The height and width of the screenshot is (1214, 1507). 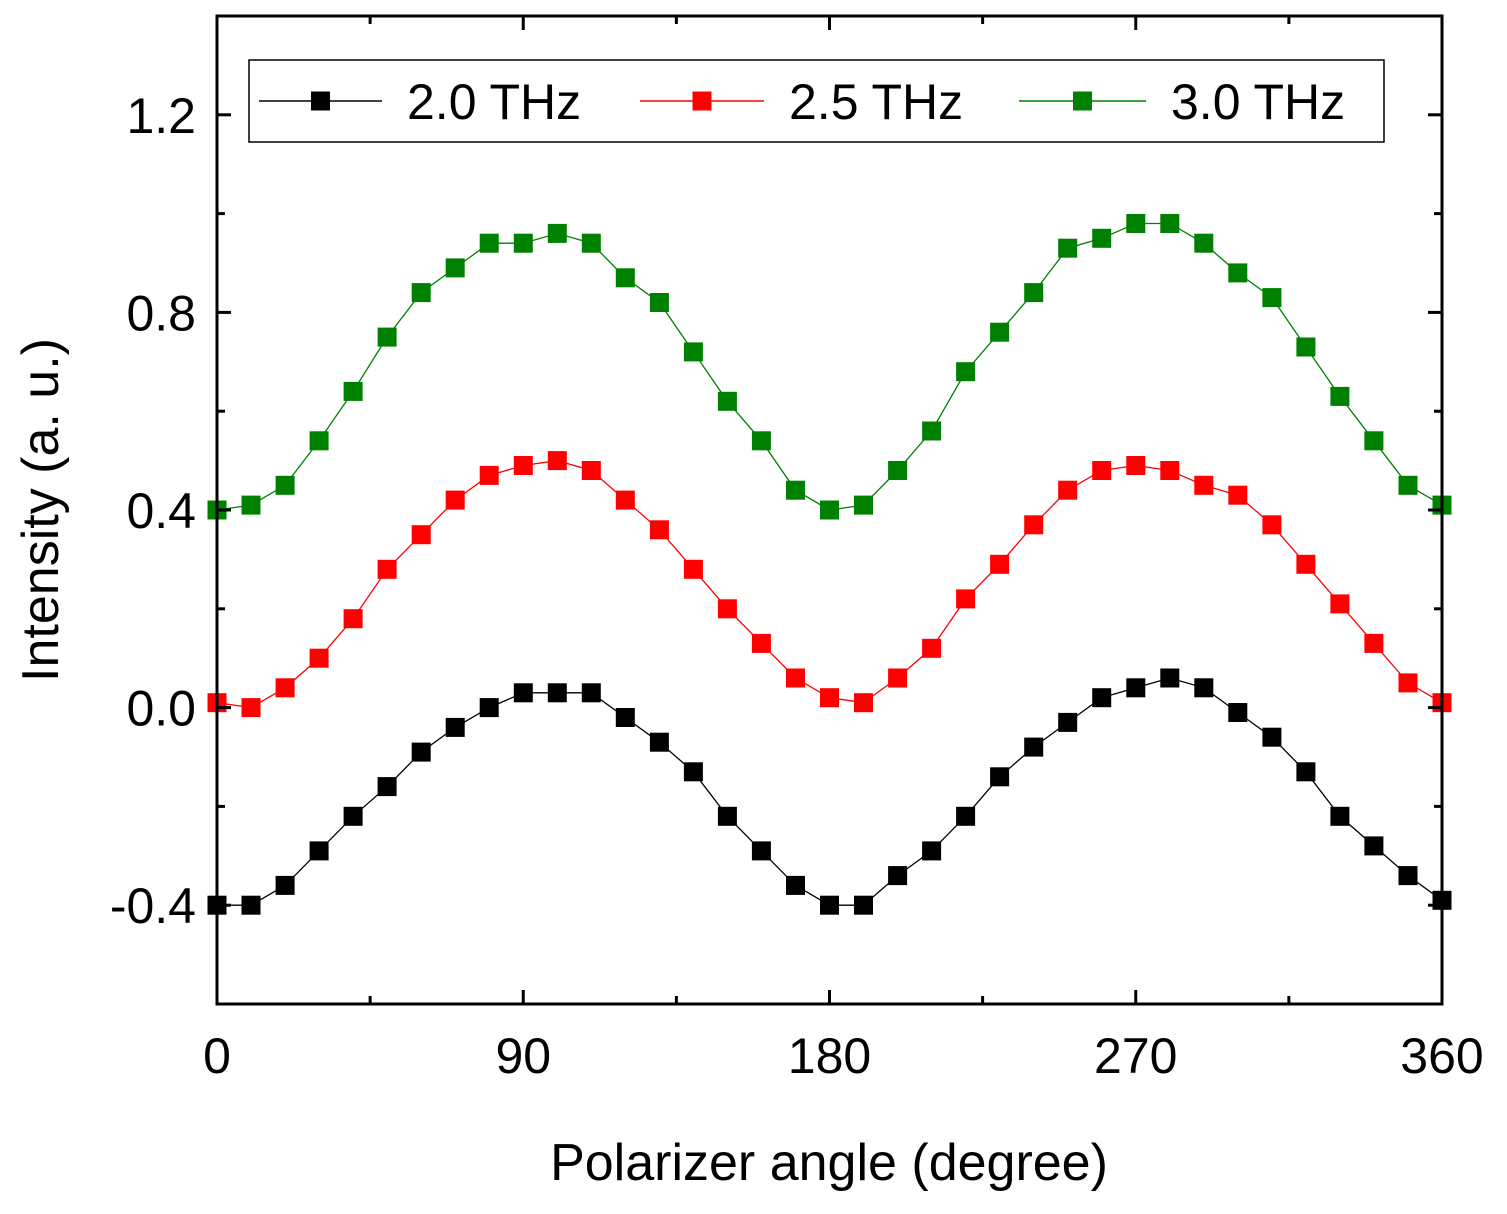 I want to click on legend-label: 3.0 THz, so click(x=1258, y=102).